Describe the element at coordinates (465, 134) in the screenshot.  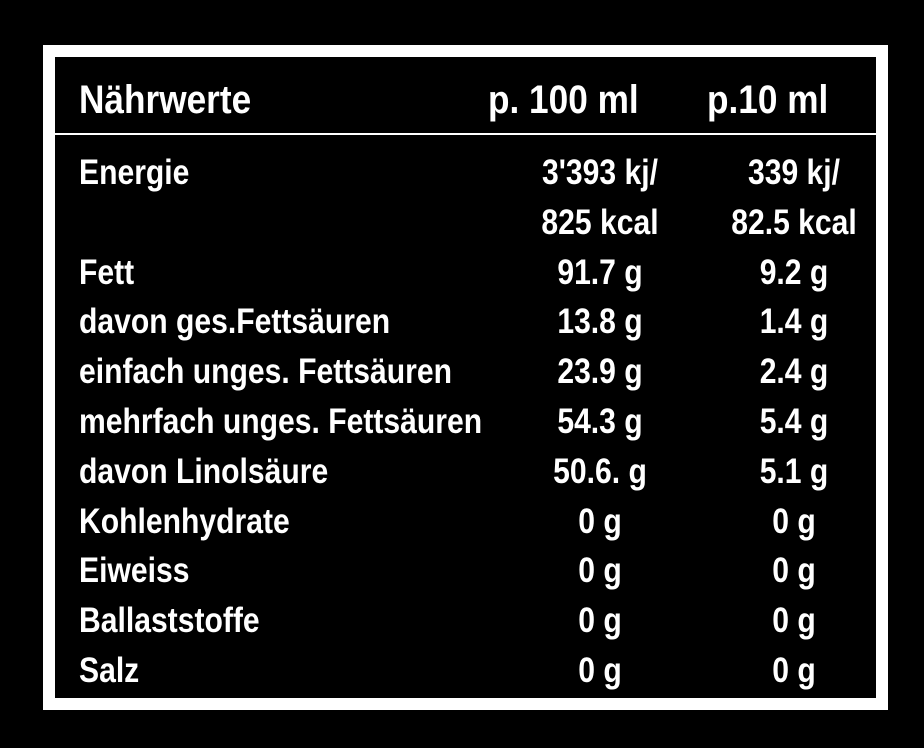
I see `header-divider` at that location.